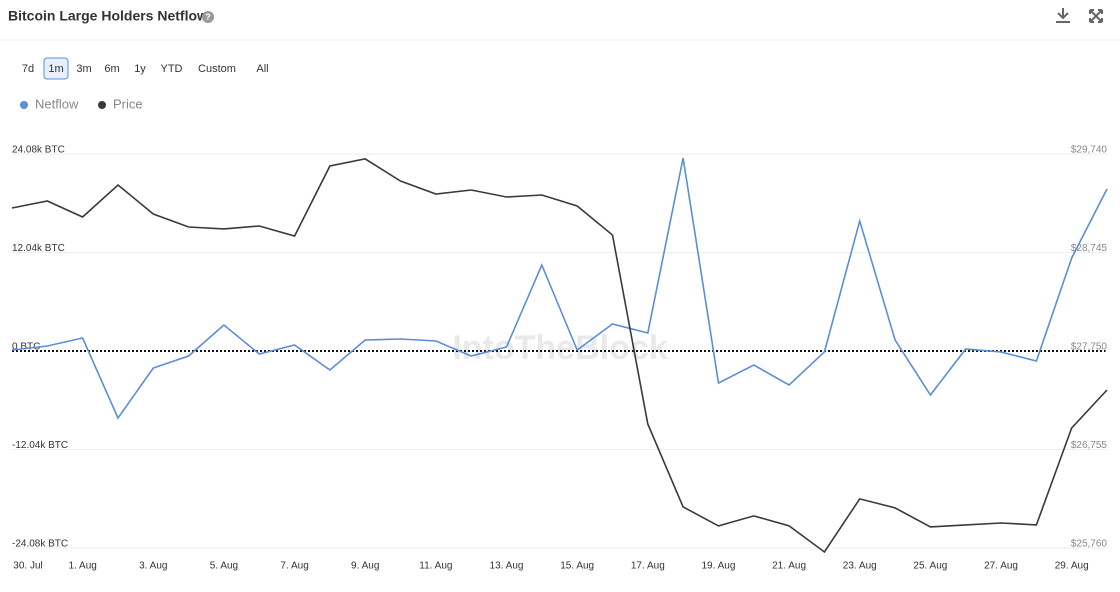 The image size is (1120, 592). I want to click on x-tick-label: 5. Aug, so click(224, 566).